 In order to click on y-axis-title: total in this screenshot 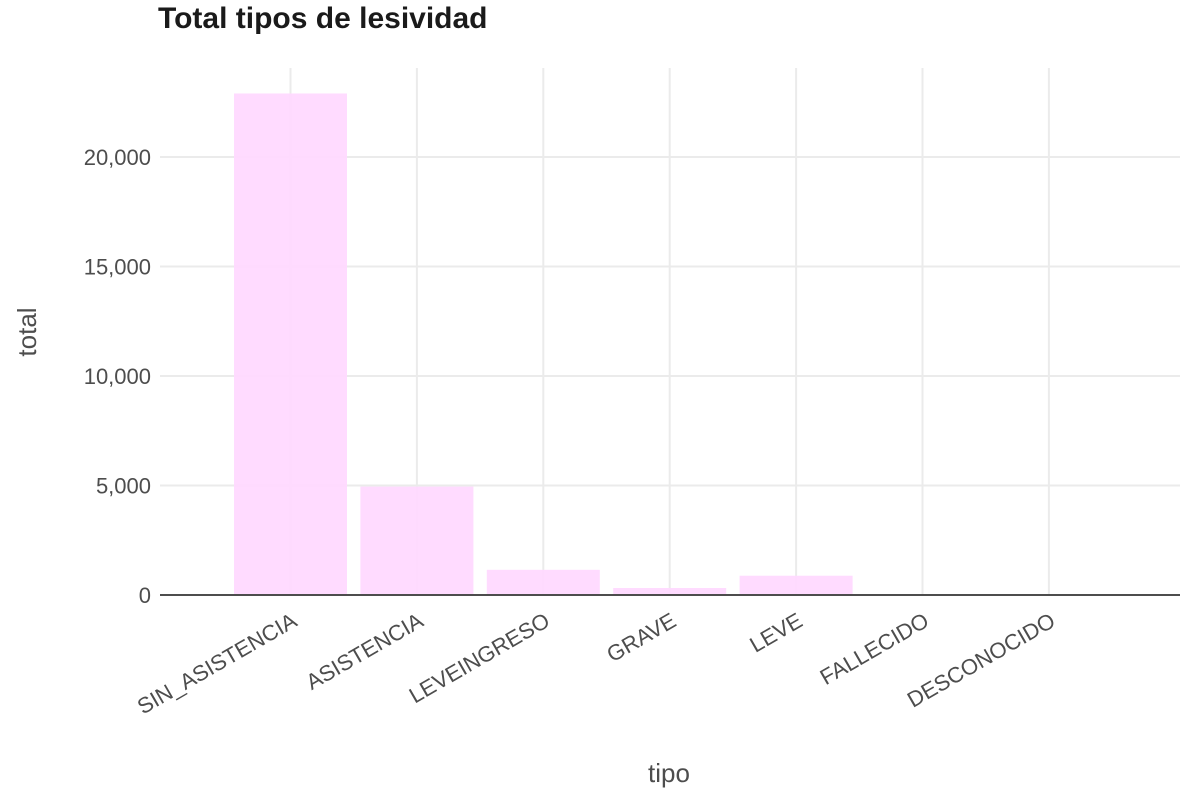, I will do `click(27, 331)`.